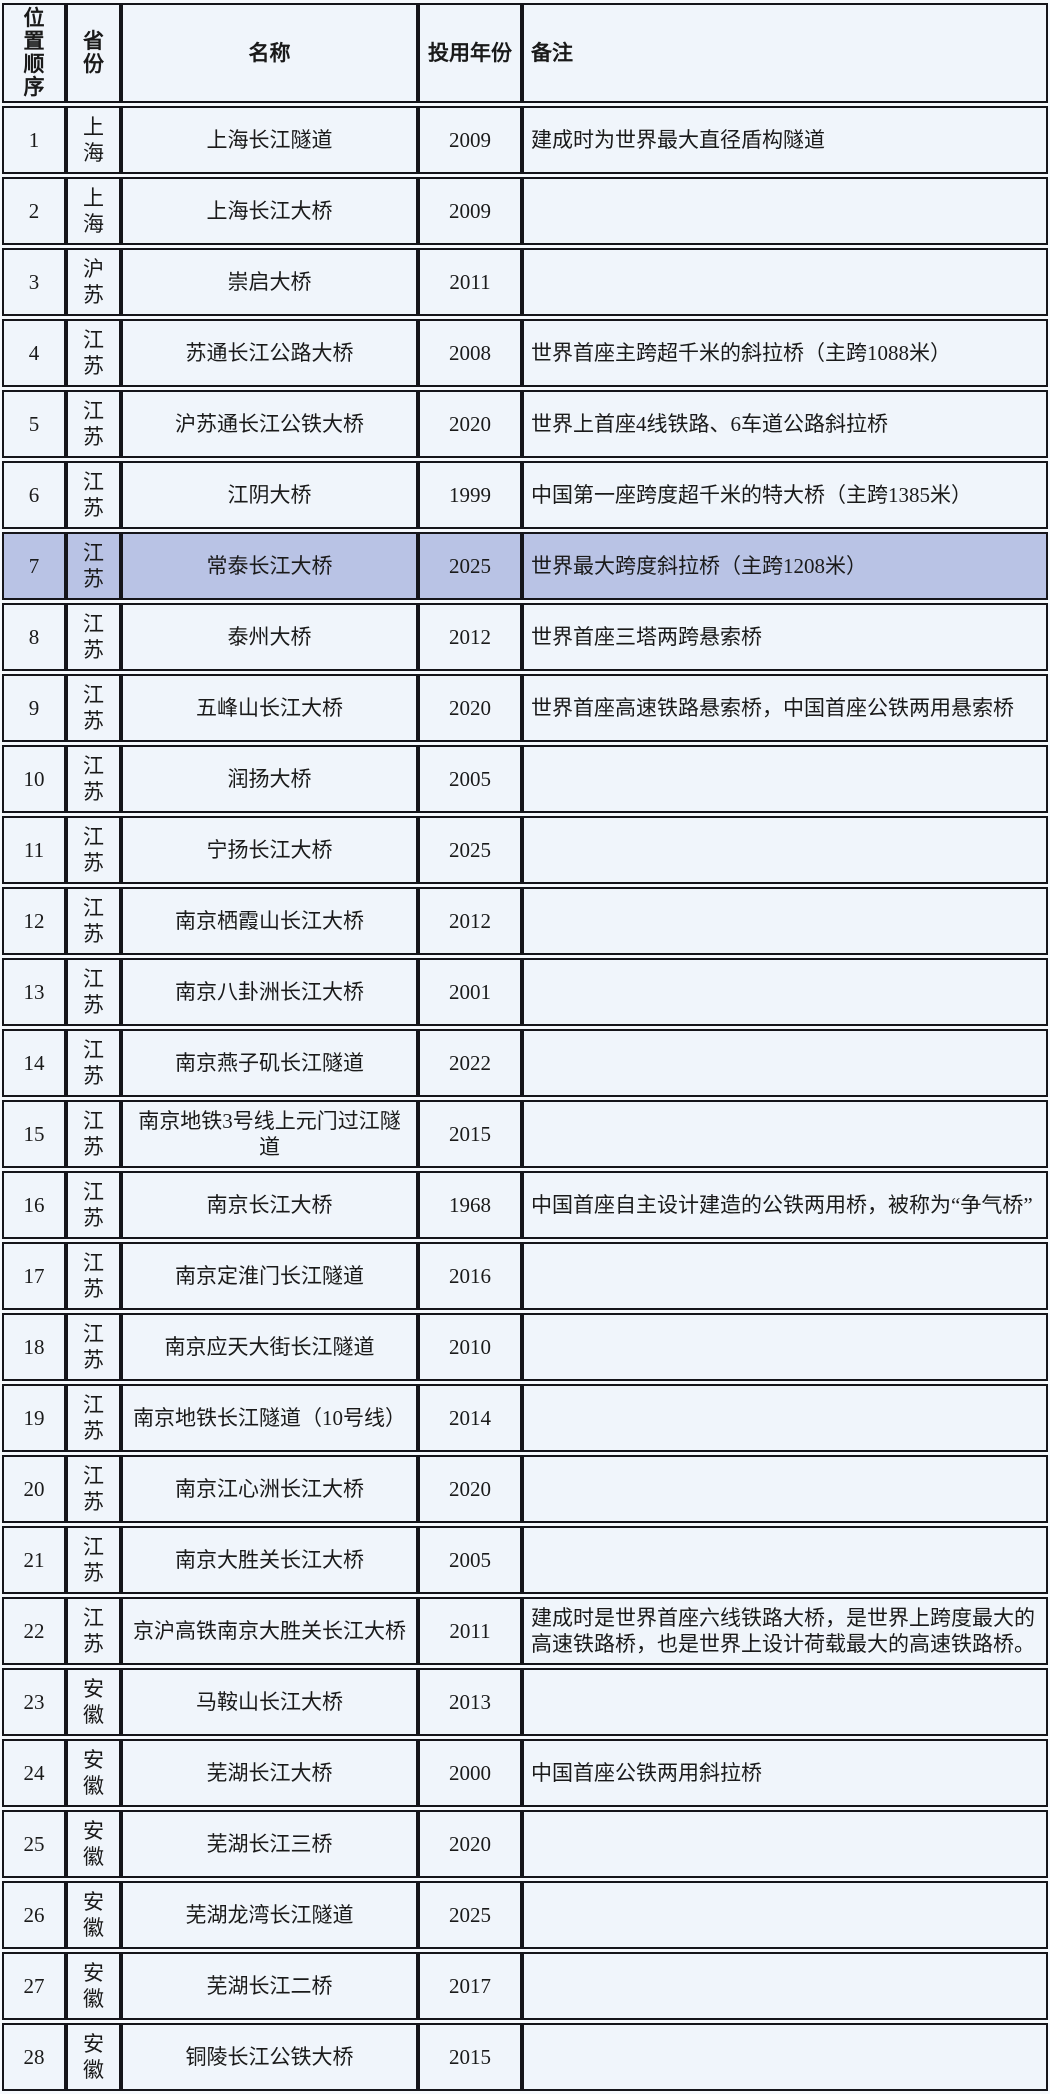  Describe the element at coordinates (34, 1915) in the screenshot. I see `cell-order: 26` at that location.